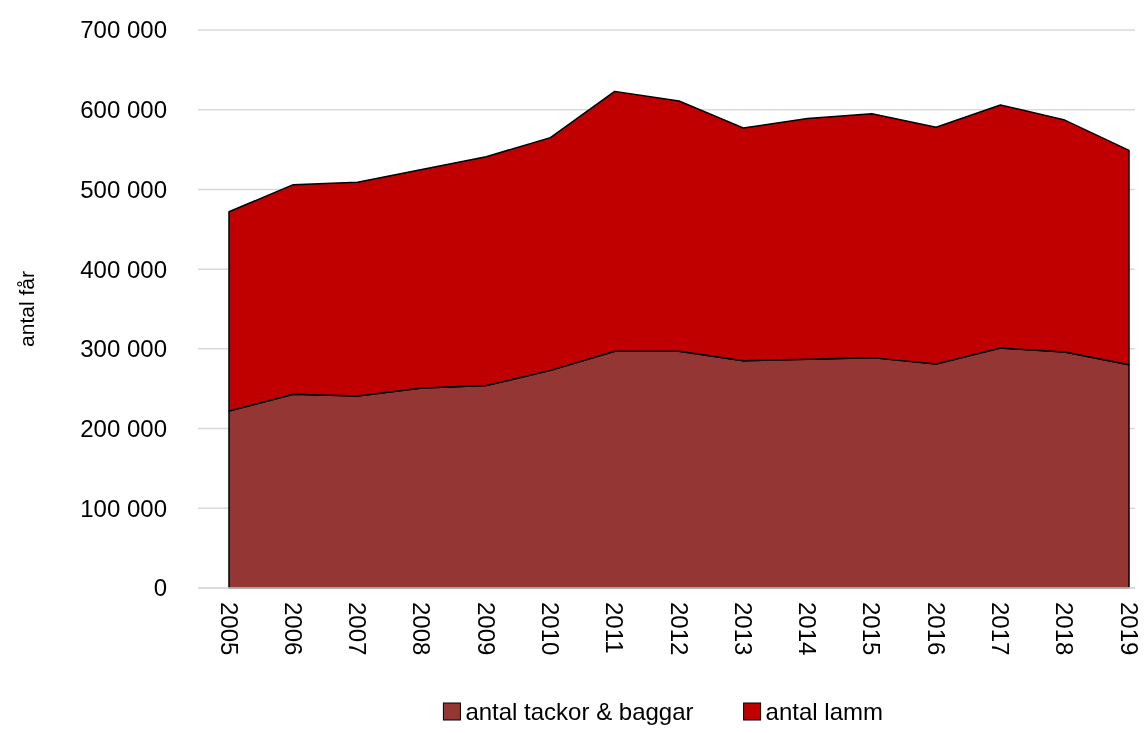 This screenshot has height=733, width=1148. What do you see at coordinates (1001, 629) in the screenshot?
I see `x-tick-label: 2017` at bounding box center [1001, 629].